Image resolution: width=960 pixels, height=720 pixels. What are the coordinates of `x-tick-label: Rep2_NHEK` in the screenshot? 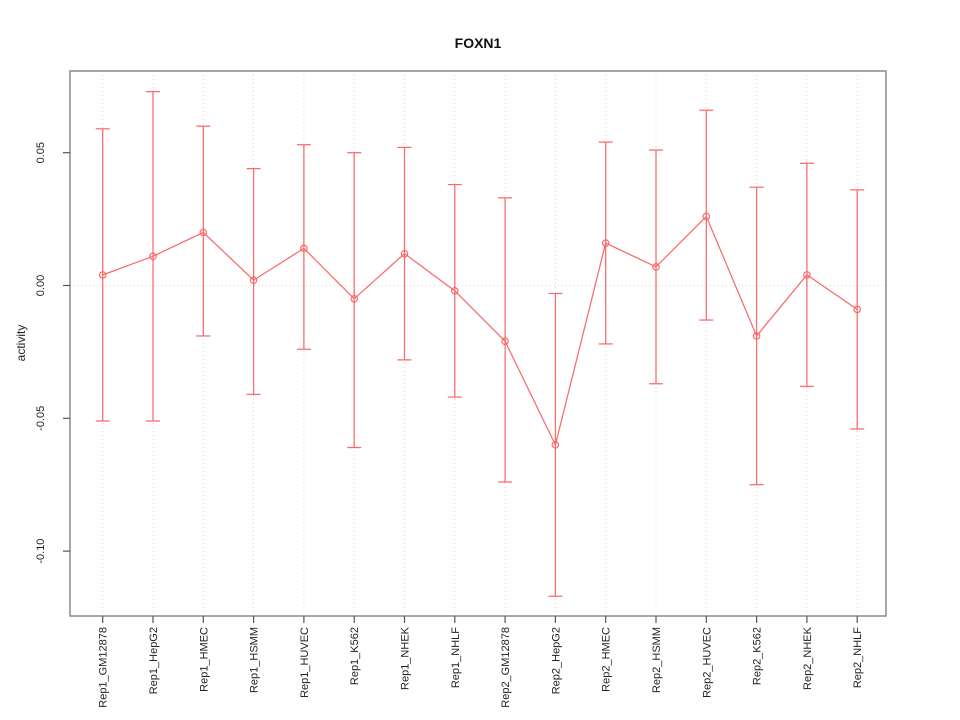 It's located at (808, 658).